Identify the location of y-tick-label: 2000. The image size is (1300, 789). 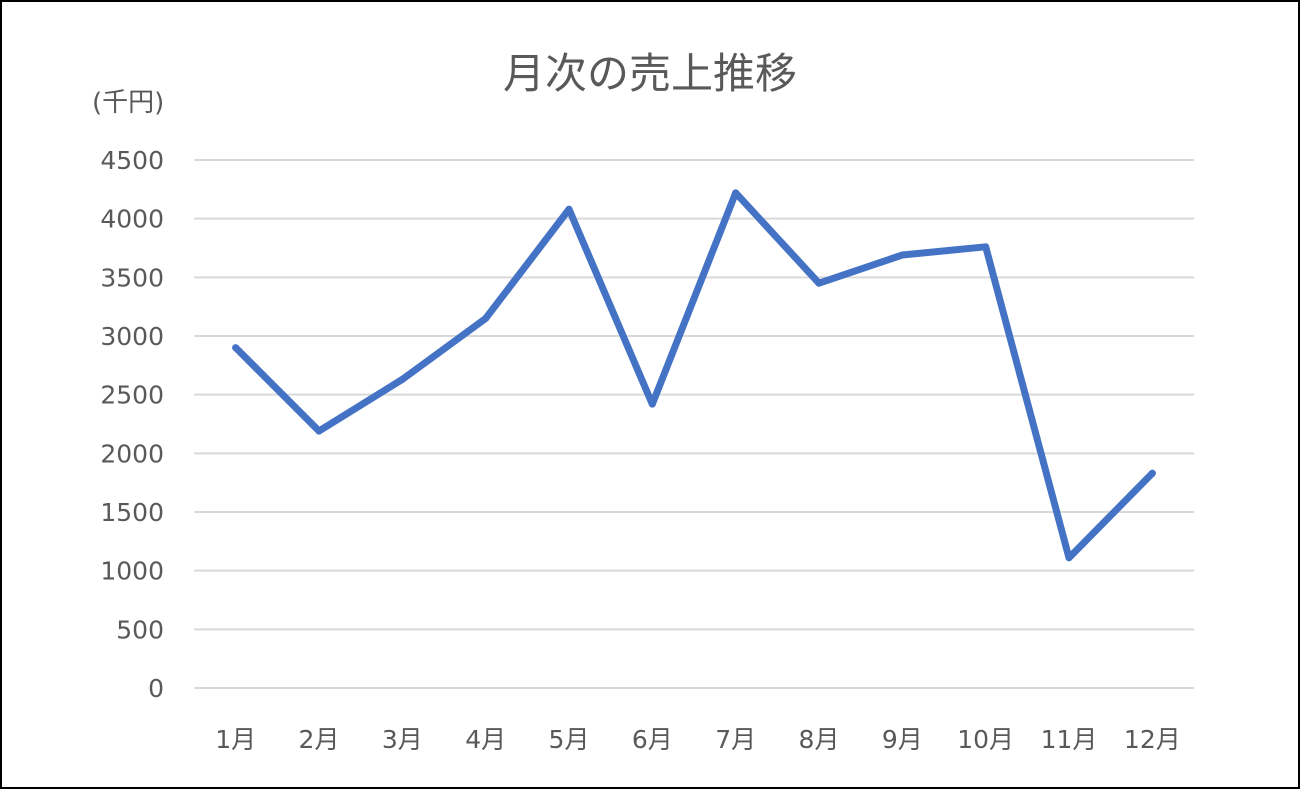
(132, 453).